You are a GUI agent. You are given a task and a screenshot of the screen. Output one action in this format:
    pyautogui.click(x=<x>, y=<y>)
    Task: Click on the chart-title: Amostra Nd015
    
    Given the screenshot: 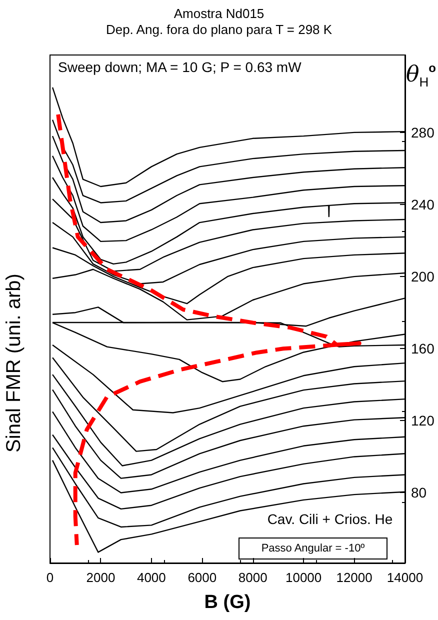 What is the action you would take?
    pyautogui.click(x=219, y=13)
    